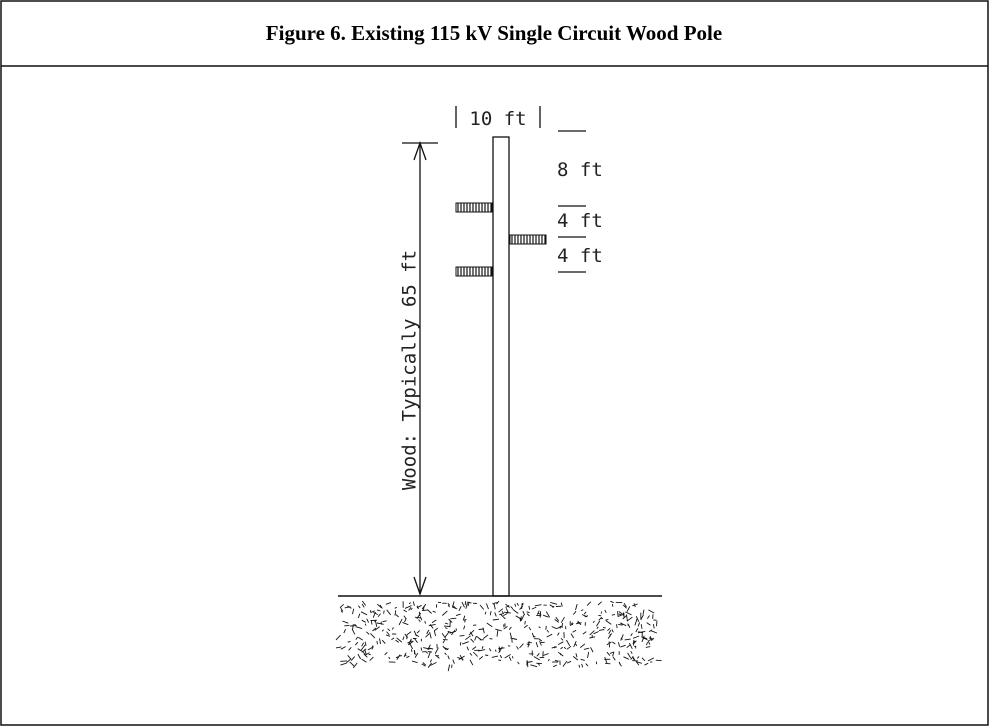  I want to click on clearance-label: 8 ft, so click(580, 170).